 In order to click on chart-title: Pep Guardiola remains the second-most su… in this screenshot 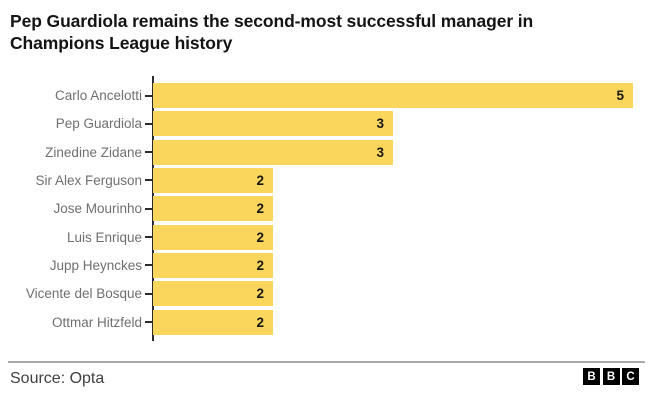, I will do `click(326, 32)`.